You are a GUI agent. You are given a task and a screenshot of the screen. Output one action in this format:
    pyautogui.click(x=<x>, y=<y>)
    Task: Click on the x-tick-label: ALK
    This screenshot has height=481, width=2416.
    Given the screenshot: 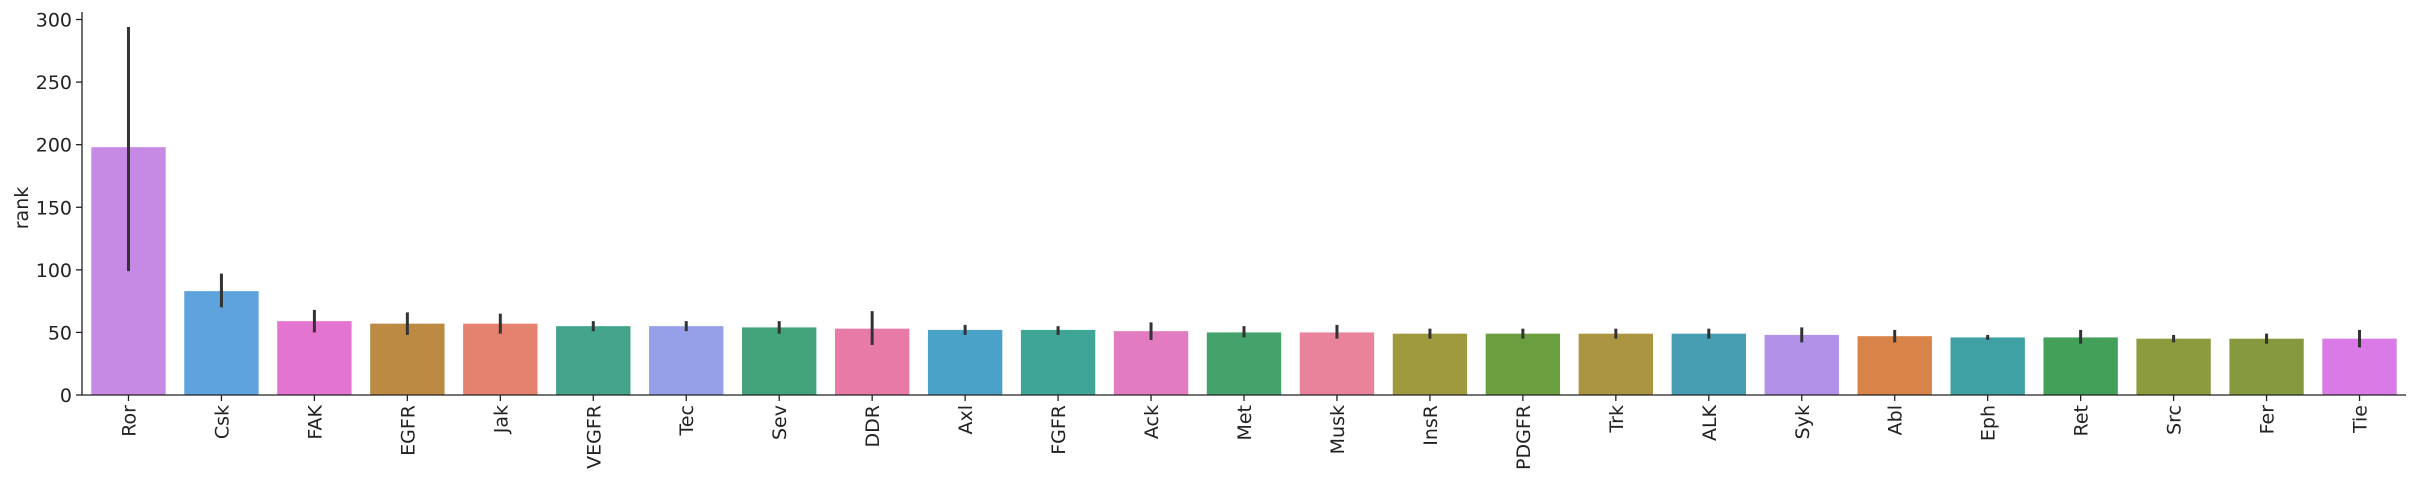 What is the action you would take?
    pyautogui.click(x=1710, y=422)
    